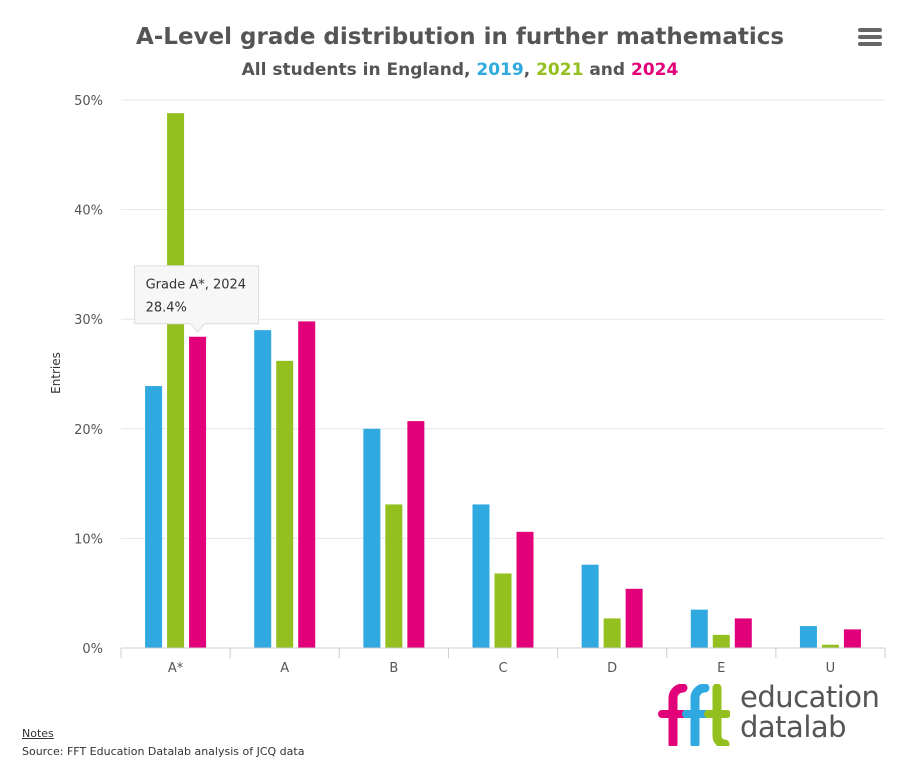  Describe the element at coordinates (830, 646) in the screenshot. I see `bar-2021-U` at that location.